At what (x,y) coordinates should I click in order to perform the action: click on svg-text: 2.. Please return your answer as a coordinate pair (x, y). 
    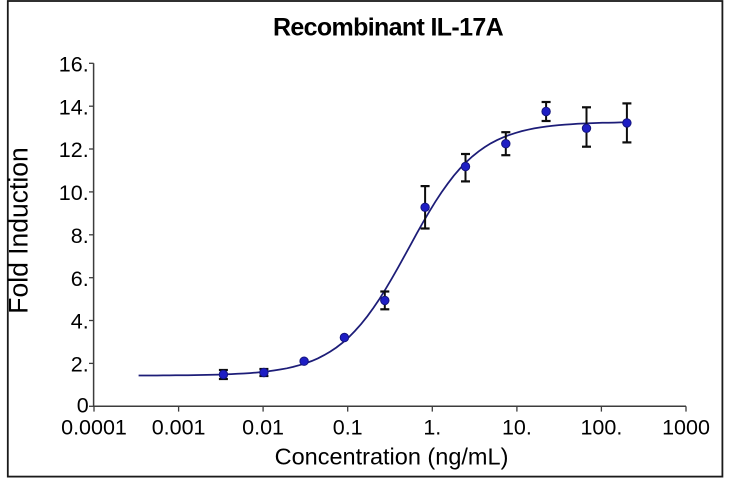
    Looking at the image, I should click on (80, 365).